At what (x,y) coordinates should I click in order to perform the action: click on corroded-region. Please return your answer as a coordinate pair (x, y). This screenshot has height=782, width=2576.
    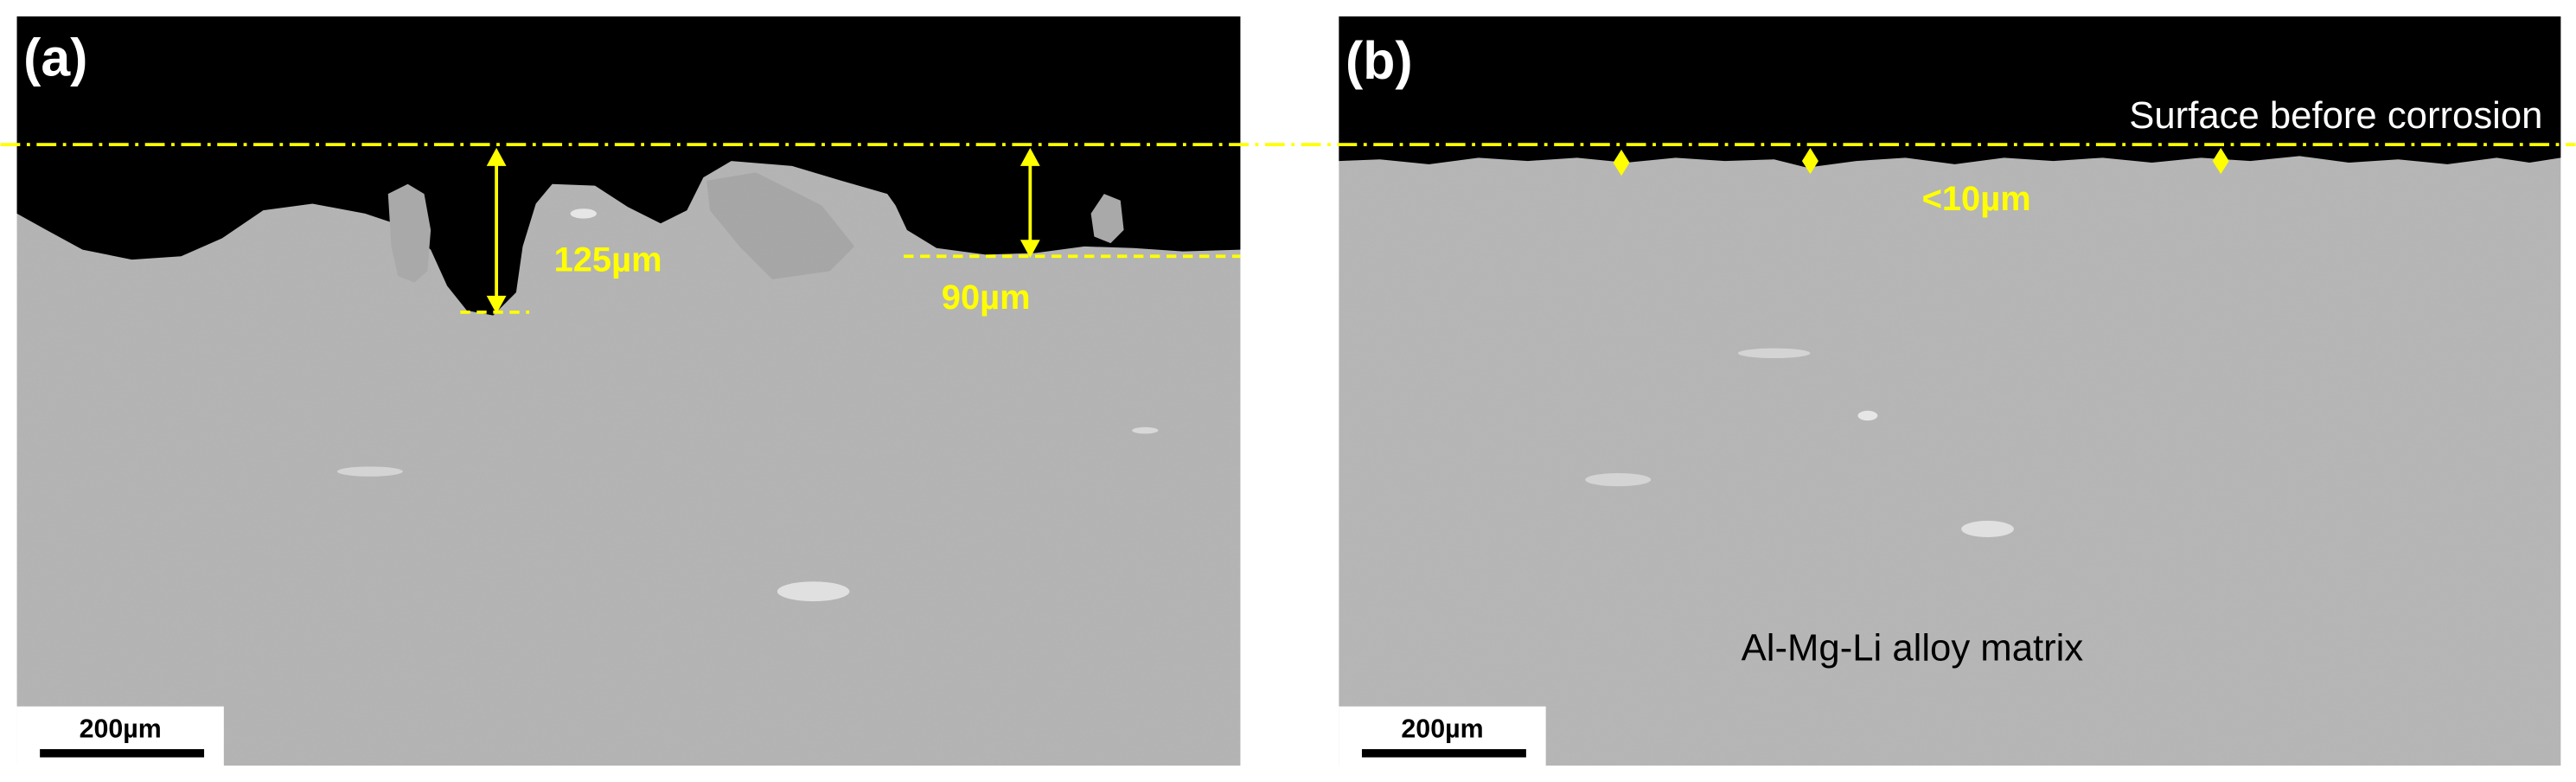
    Looking at the image, I should click on (1950, 92).